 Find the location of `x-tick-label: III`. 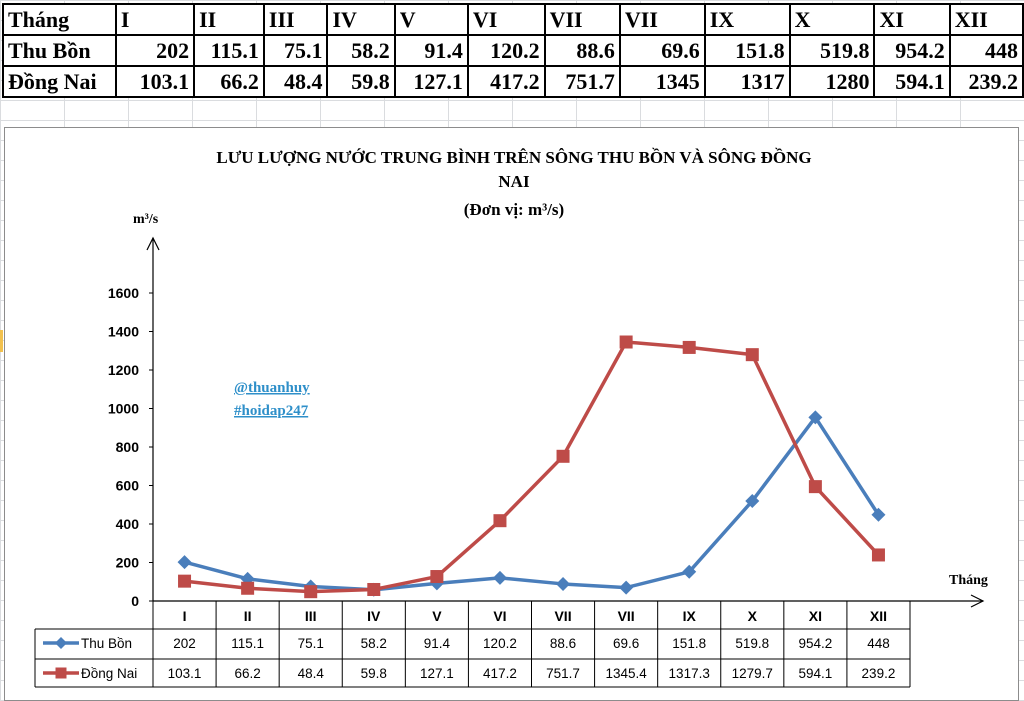

x-tick-label: III is located at coordinates (311, 616).